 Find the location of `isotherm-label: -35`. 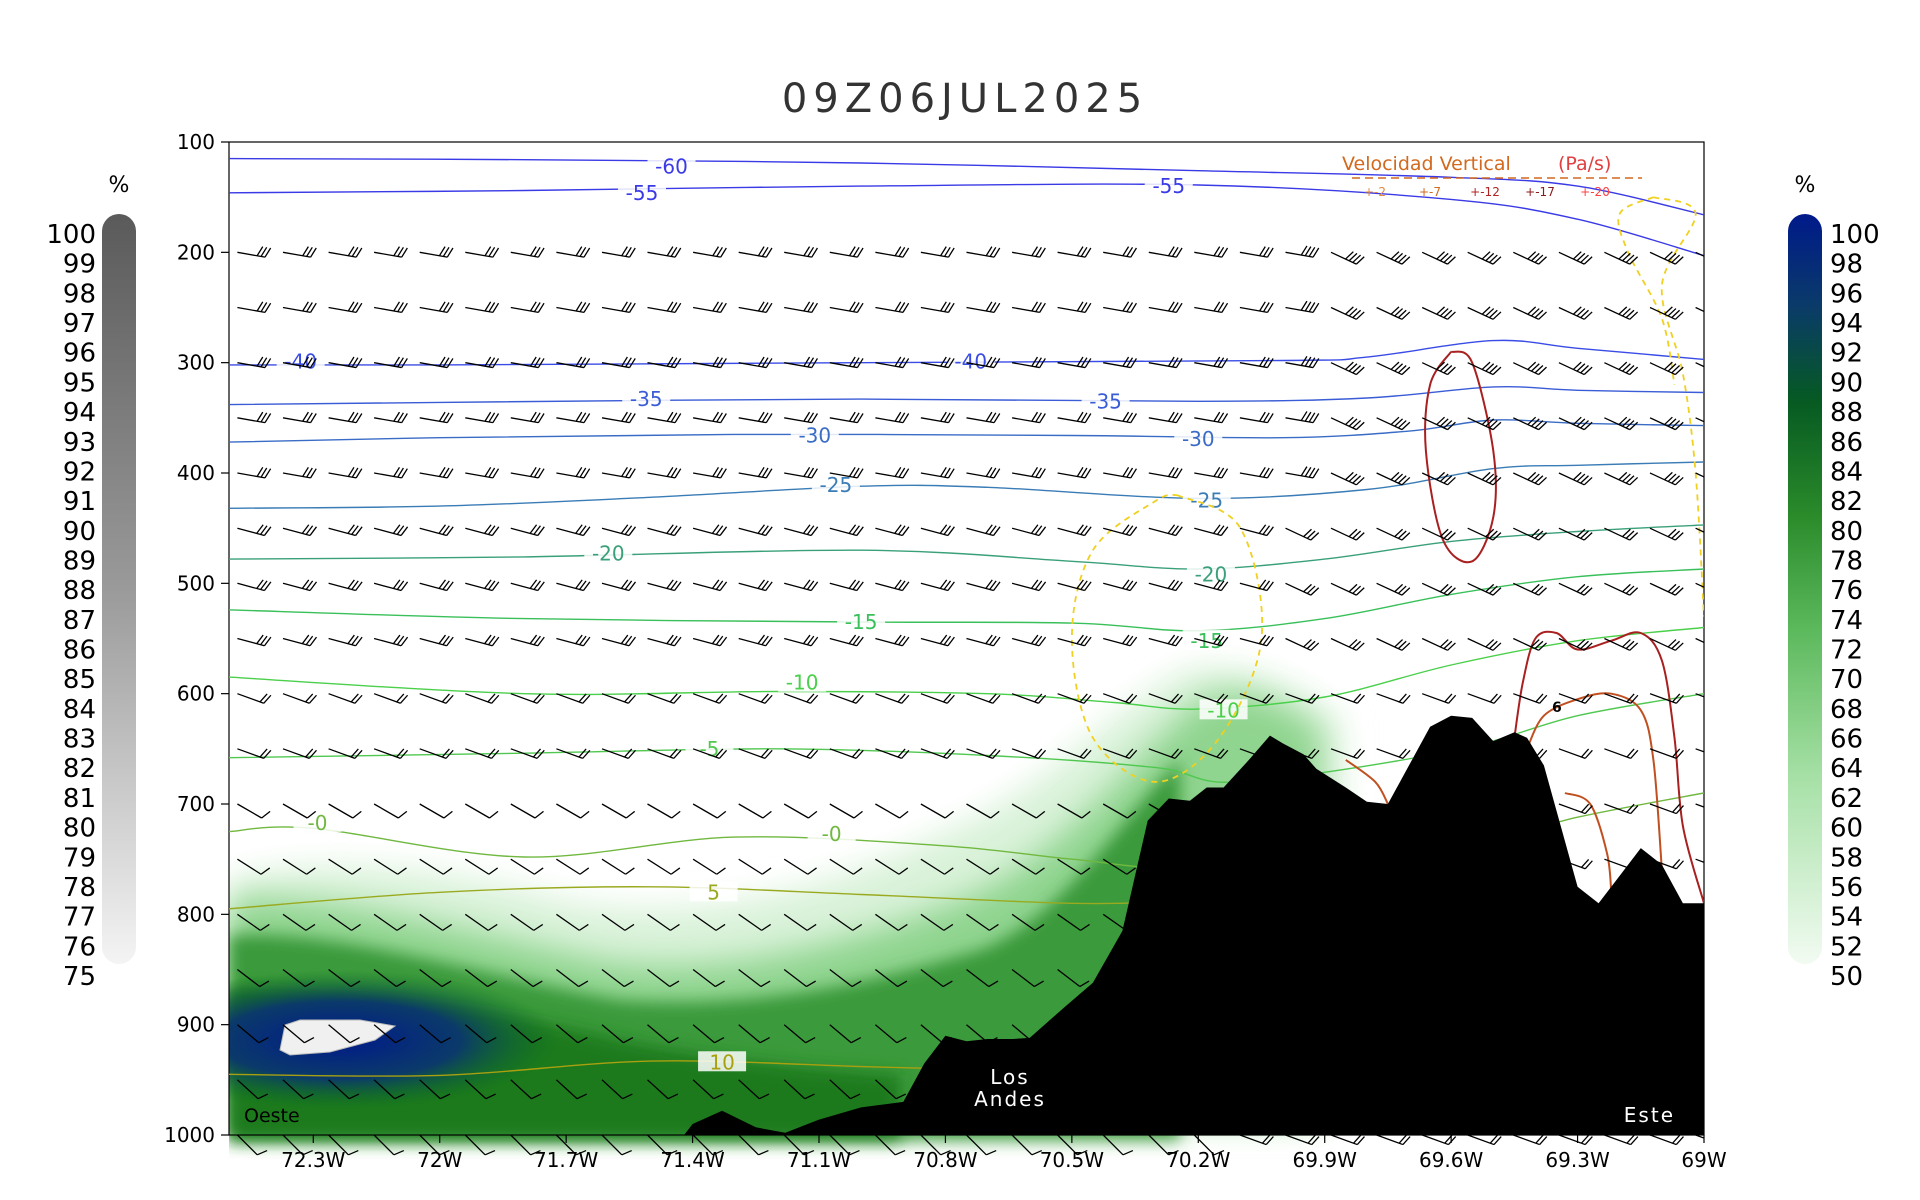

isotherm-label: -35 is located at coordinates (646, 399).